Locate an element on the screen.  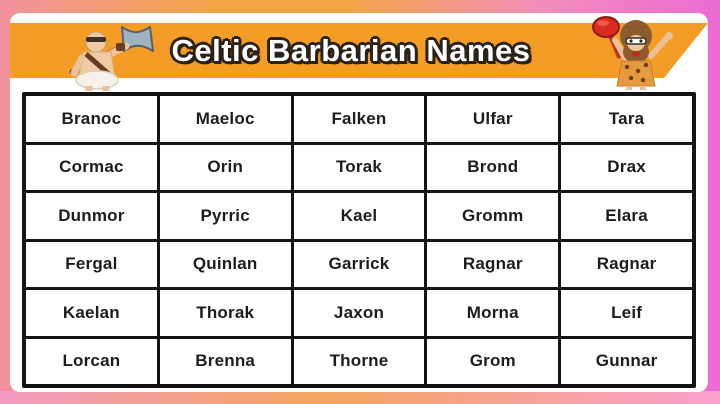
name-cell: Branoc is located at coordinates (91, 119).